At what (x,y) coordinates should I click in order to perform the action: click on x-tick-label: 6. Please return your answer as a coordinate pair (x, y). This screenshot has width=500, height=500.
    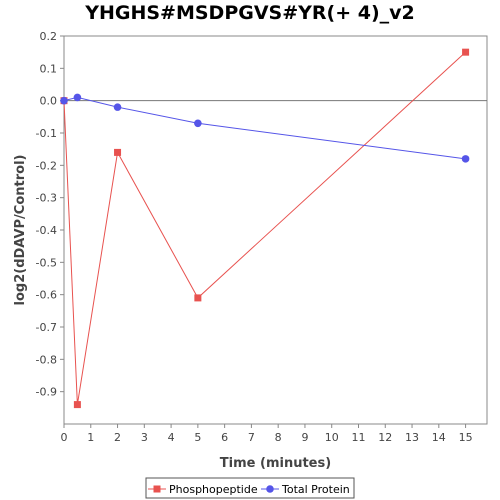
    Looking at the image, I should click on (224, 437).